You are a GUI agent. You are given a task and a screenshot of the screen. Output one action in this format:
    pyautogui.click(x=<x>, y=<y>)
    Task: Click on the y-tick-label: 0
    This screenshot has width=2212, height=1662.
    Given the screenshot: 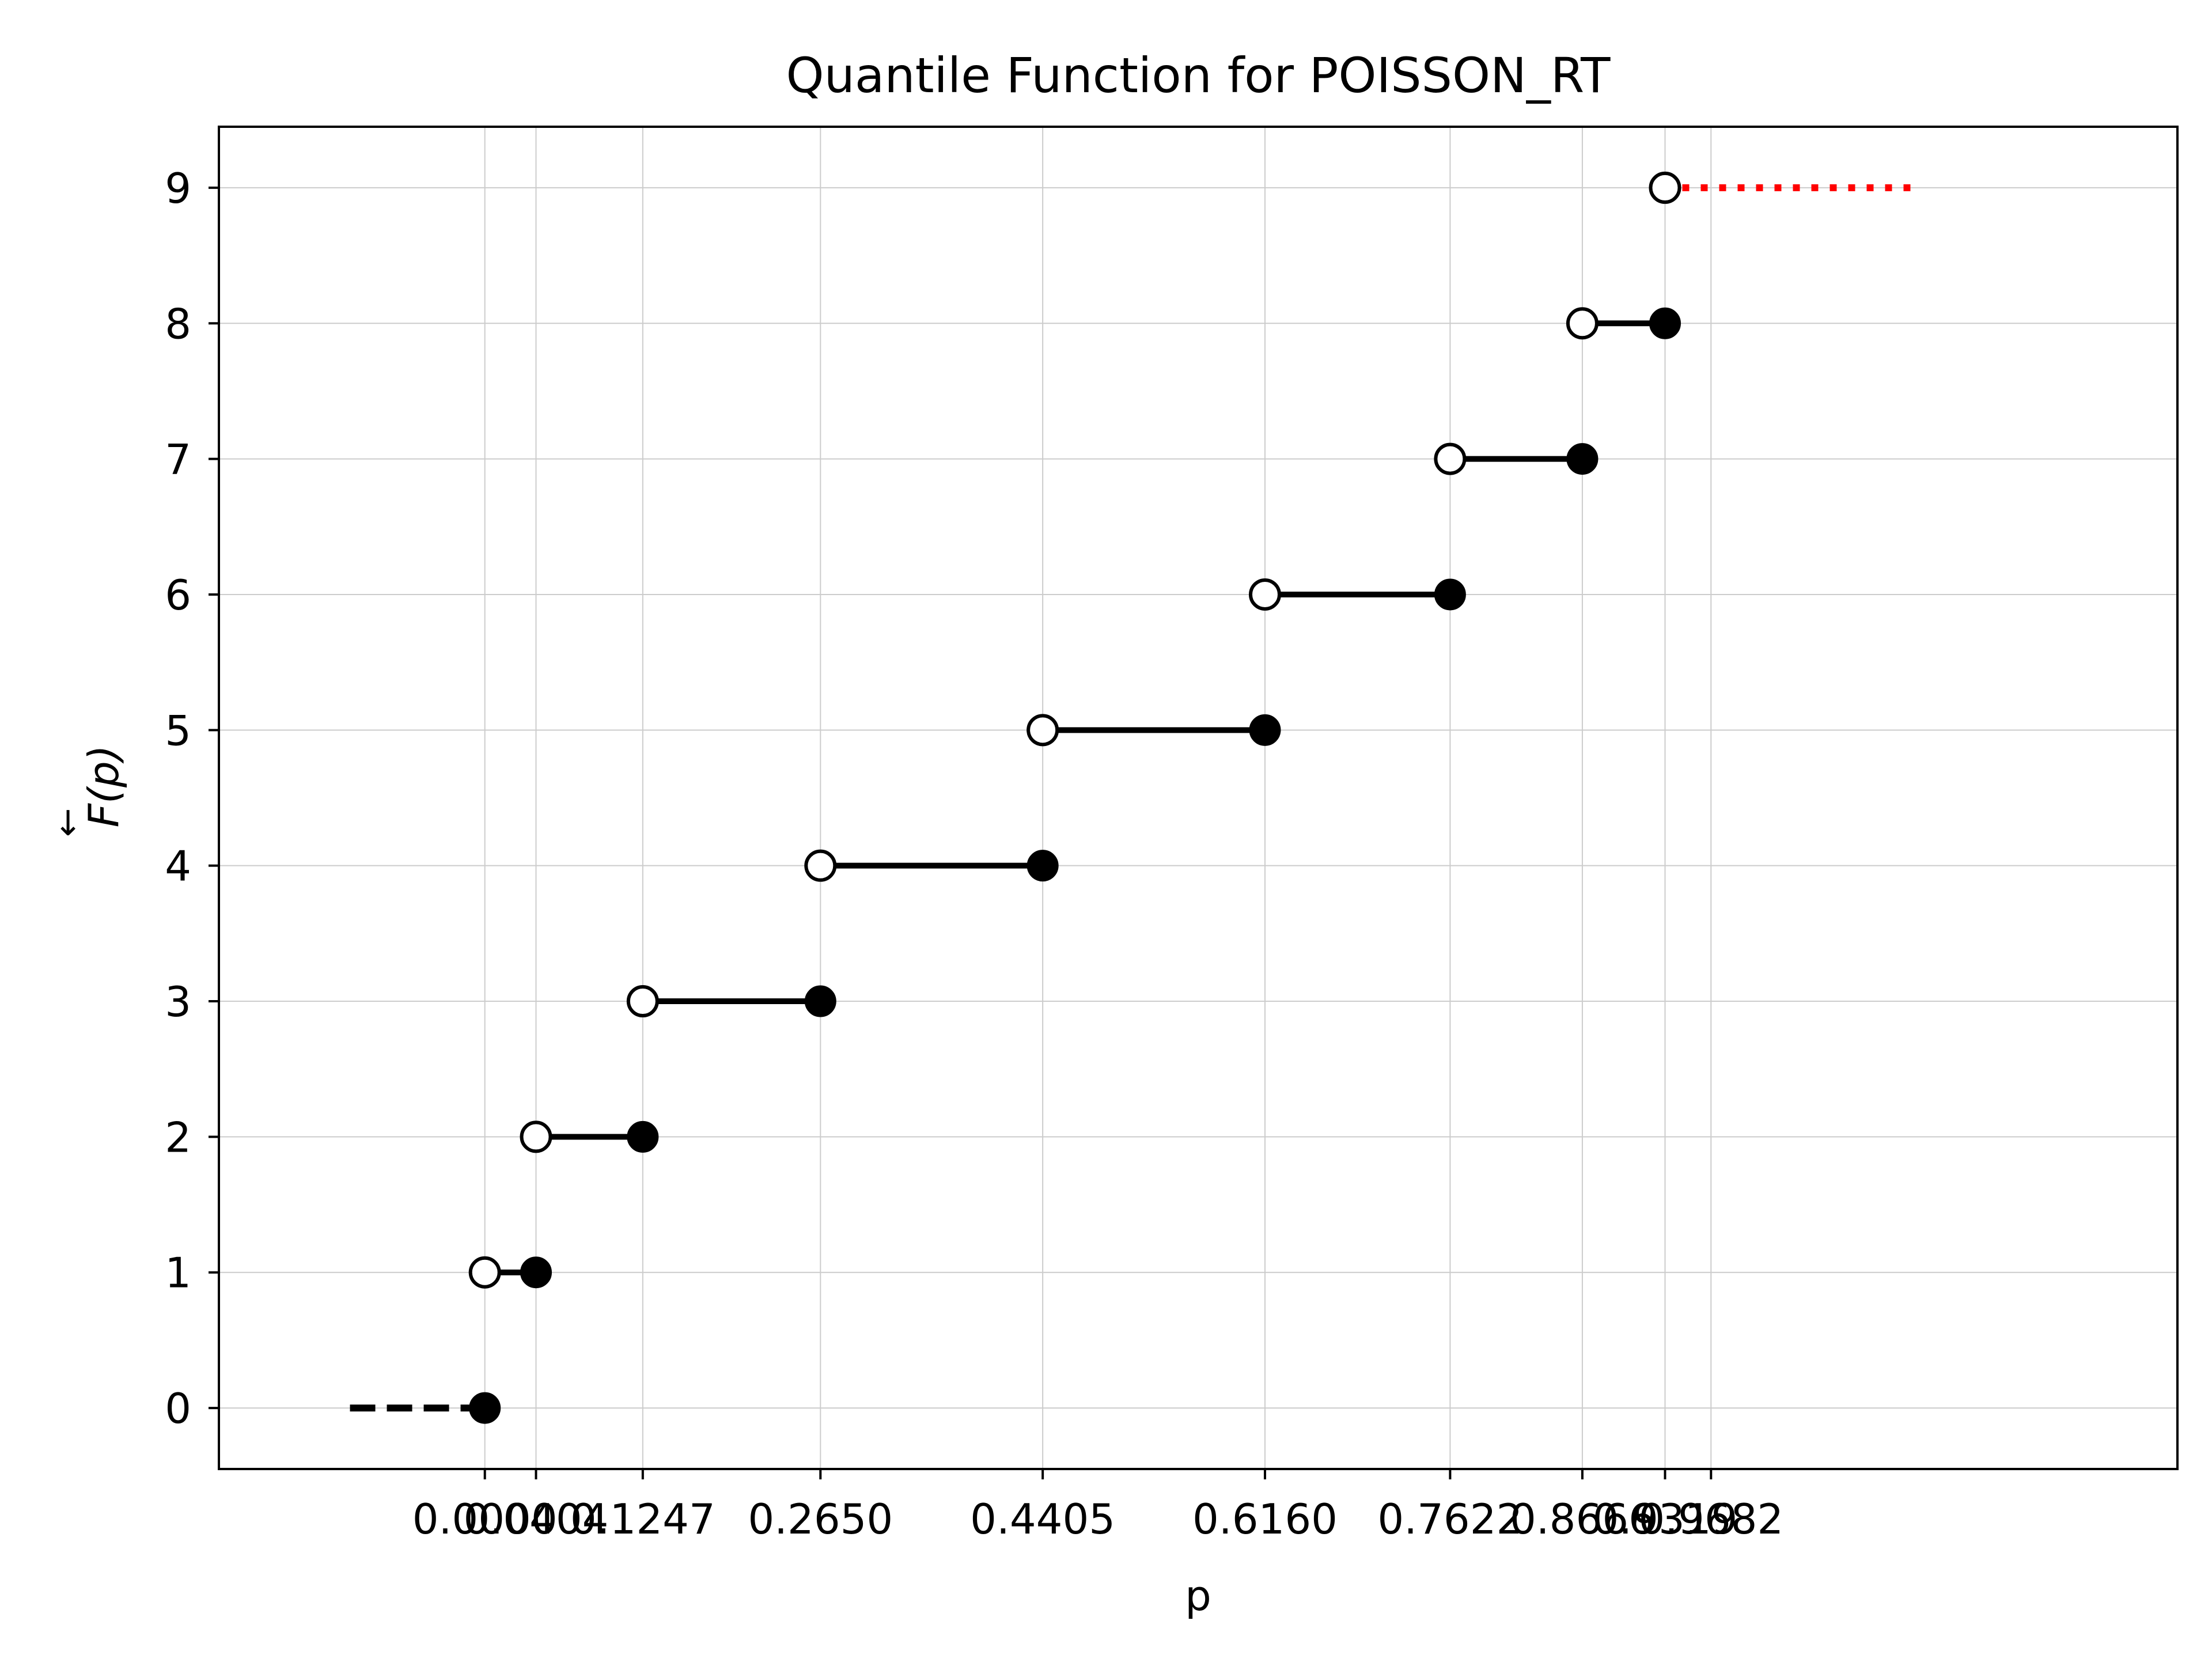 What is the action you would take?
    pyautogui.click(x=178, y=1409)
    